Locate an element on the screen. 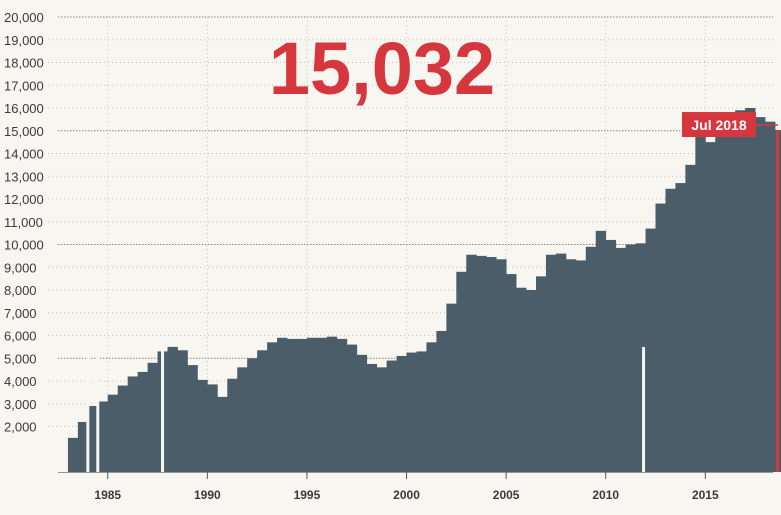  annotation-label: Jul 2018 is located at coordinates (718, 125).